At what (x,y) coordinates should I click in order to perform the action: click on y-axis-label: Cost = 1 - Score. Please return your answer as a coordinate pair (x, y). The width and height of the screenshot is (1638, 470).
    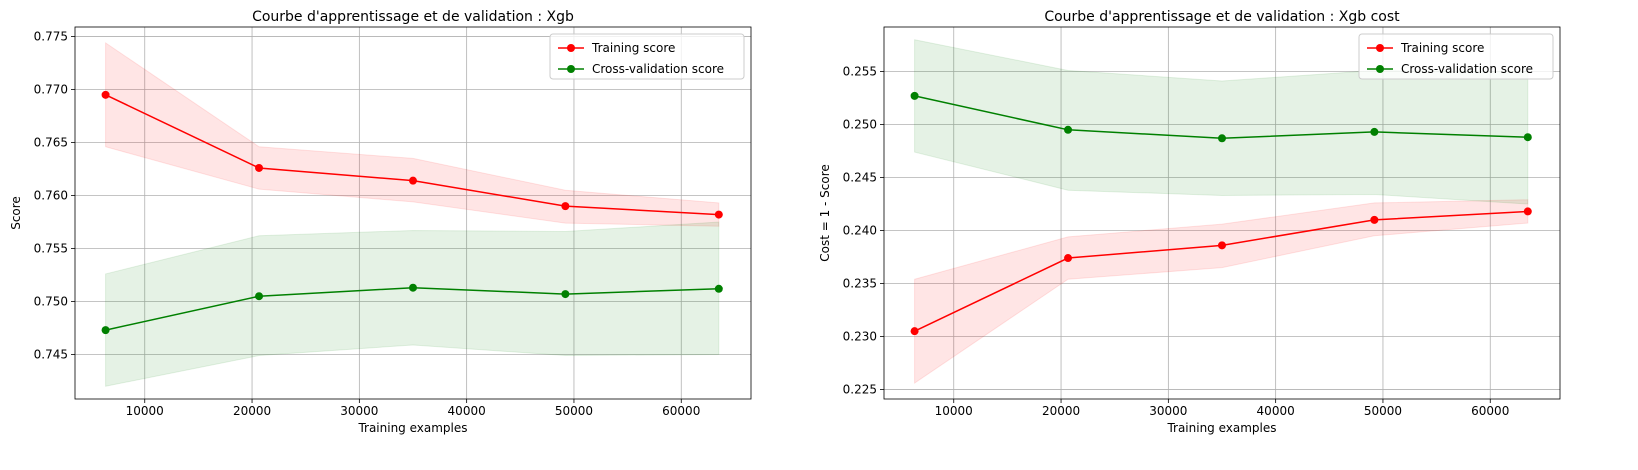
    Looking at the image, I should click on (825, 213).